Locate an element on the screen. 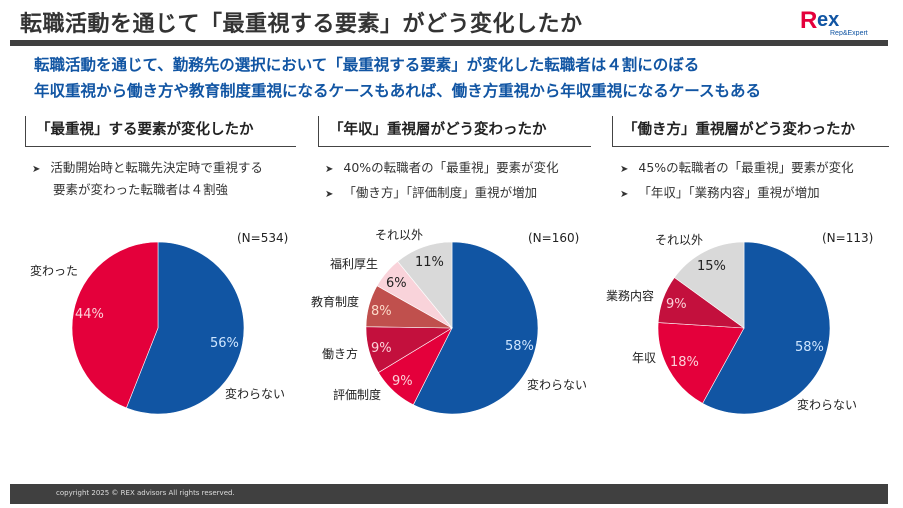  svg-text: Rep&Expert is located at coordinates (849, 33).